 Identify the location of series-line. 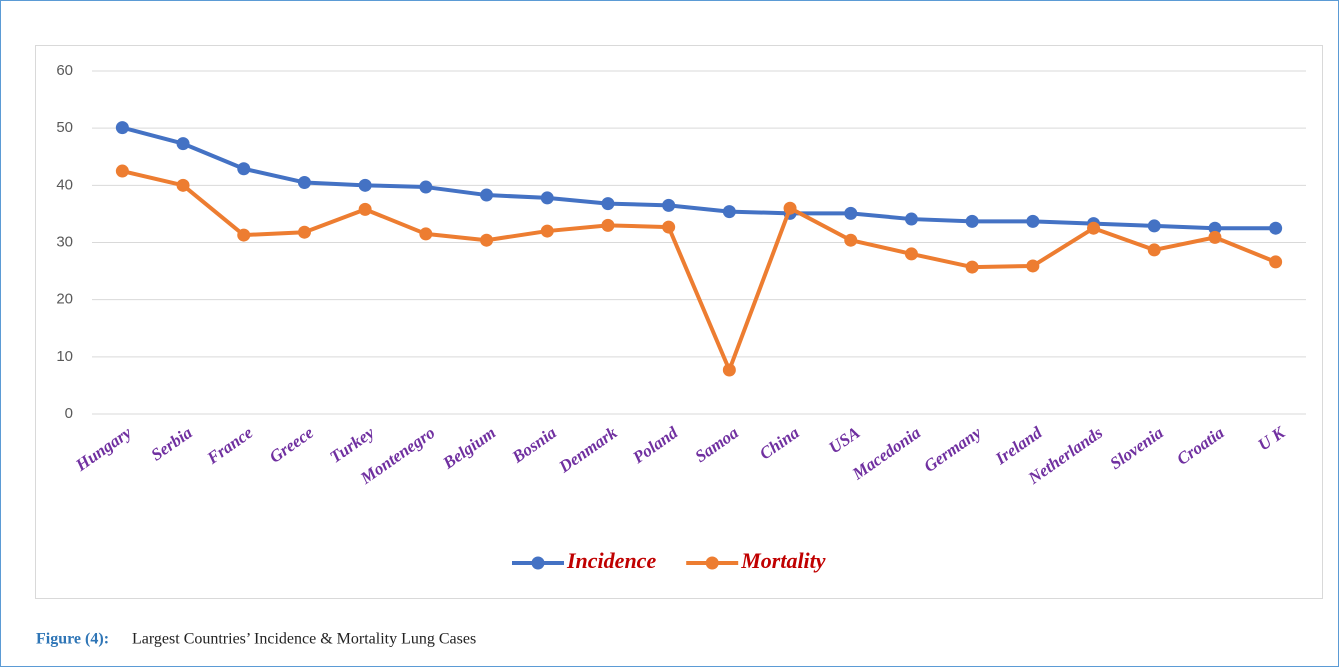
(698, 178).